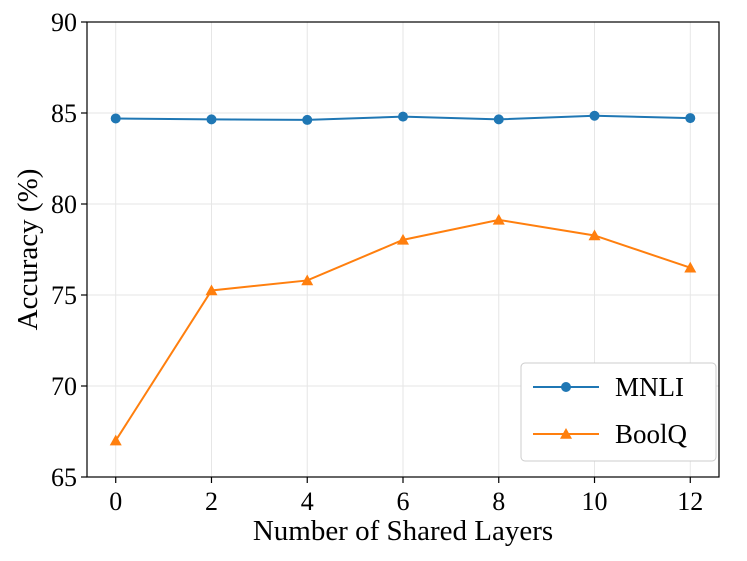  Describe the element at coordinates (595, 501) in the screenshot. I see `x-tick-label: 10` at that location.